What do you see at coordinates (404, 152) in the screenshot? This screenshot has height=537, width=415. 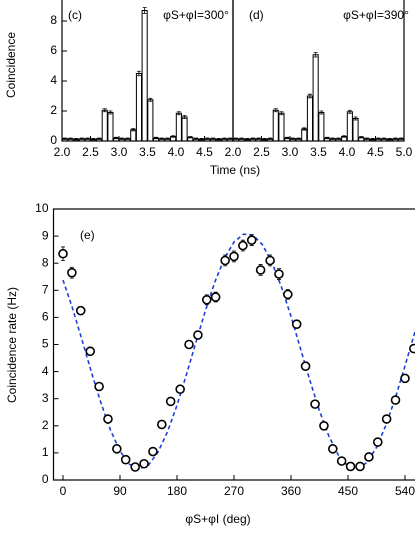 I see `x-tick-label: 5.0` at bounding box center [404, 152].